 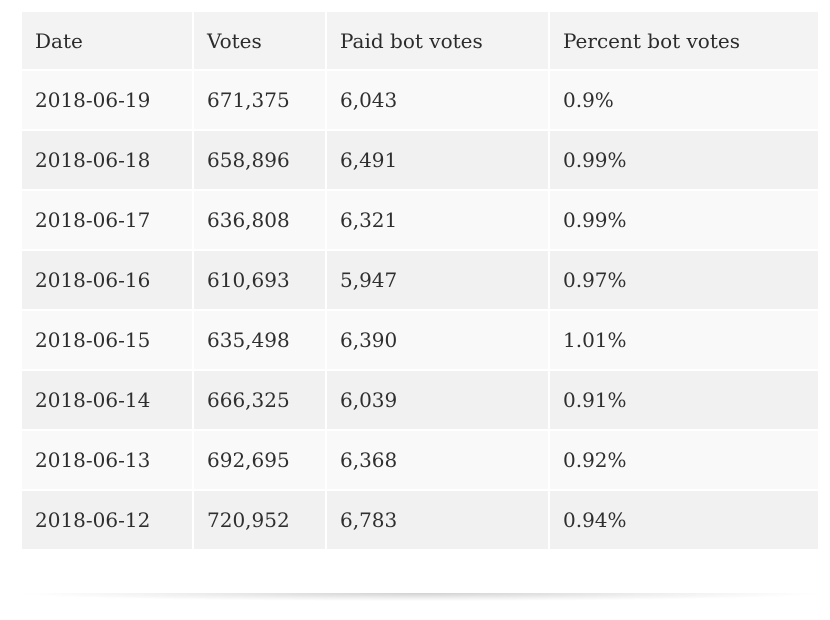 I want to click on header-percent-bot-votes: Percent bot votes, so click(x=683, y=41).